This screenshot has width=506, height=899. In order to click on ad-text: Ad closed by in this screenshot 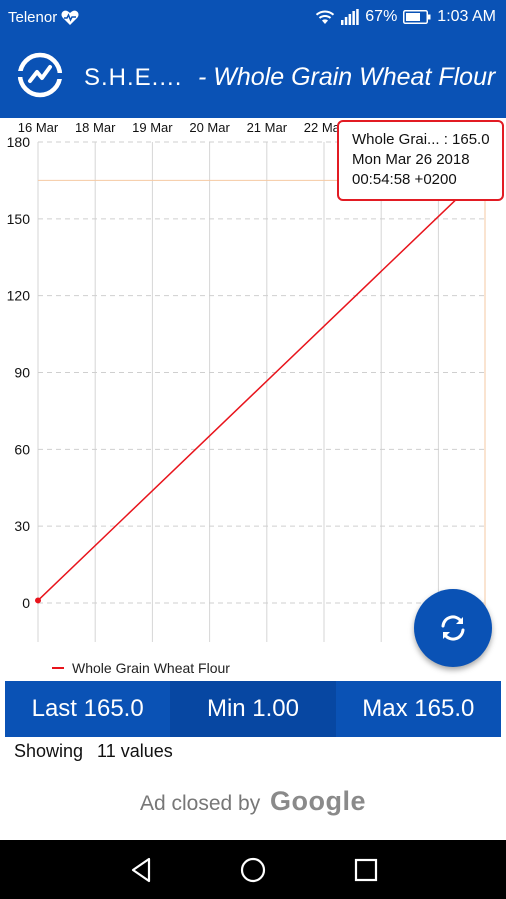, I will do `click(200, 803)`.